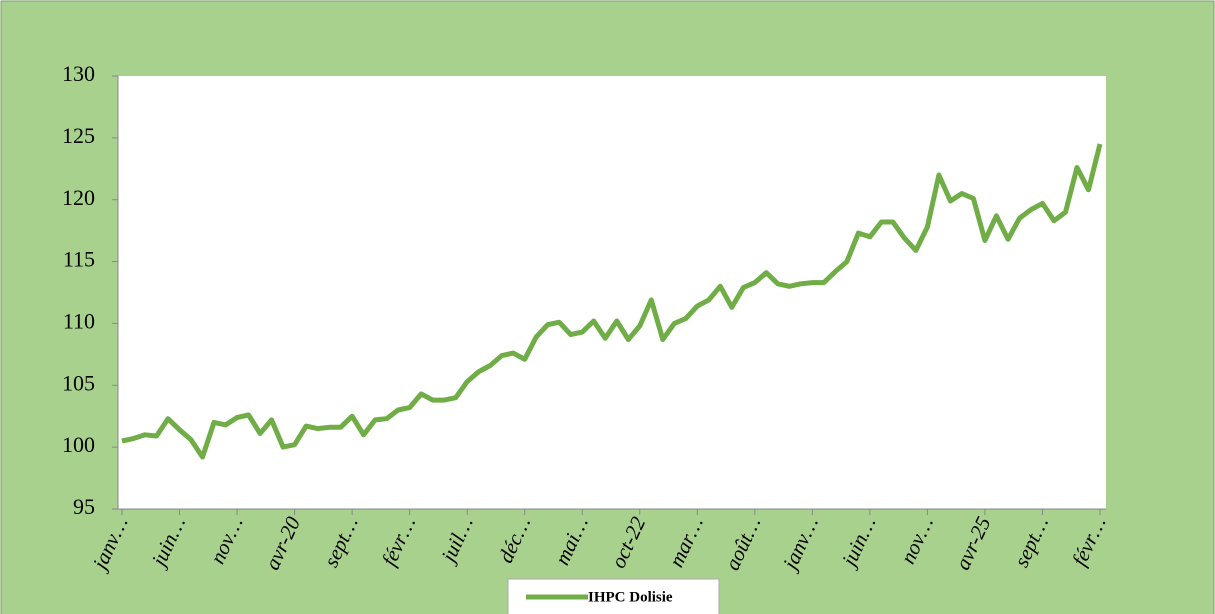  I want to click on y-tick-label: 125, so click(78, 135).